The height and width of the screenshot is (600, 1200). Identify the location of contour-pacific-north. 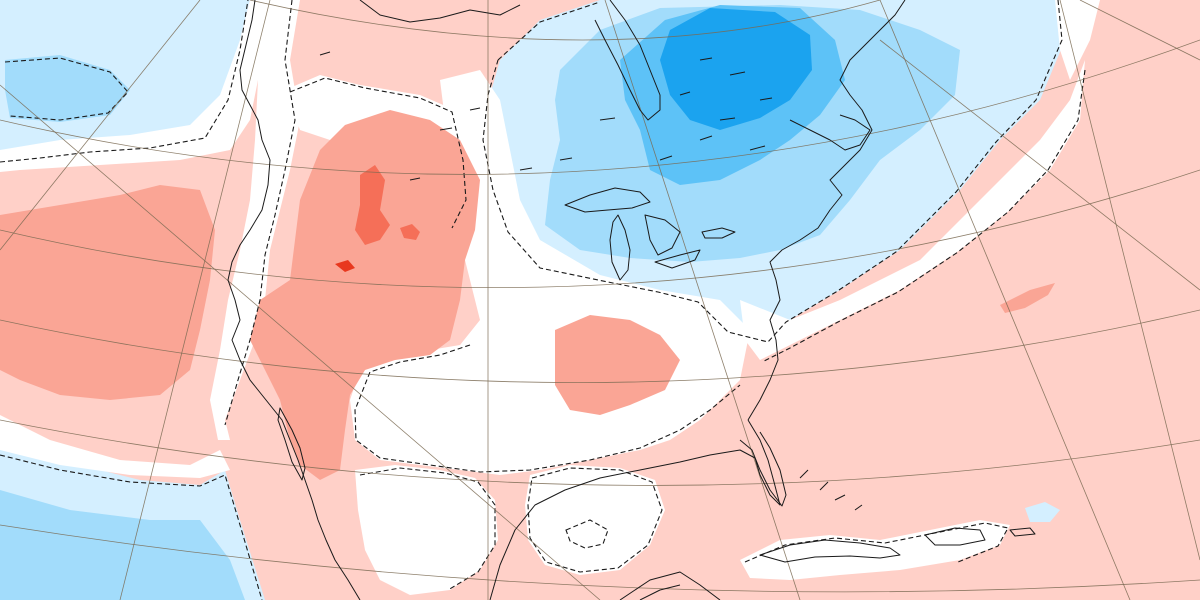
(124, 81).